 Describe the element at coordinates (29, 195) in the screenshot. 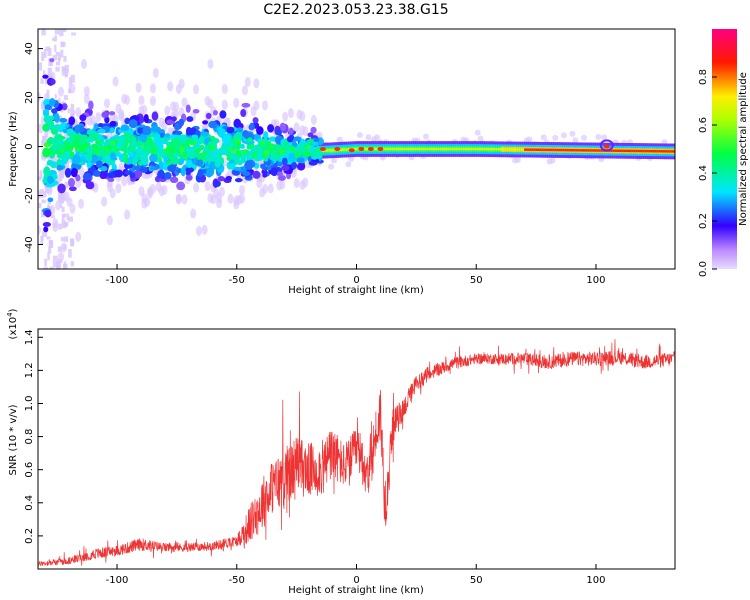

I see `spectrogram-y-tick-label: -20` at that location.